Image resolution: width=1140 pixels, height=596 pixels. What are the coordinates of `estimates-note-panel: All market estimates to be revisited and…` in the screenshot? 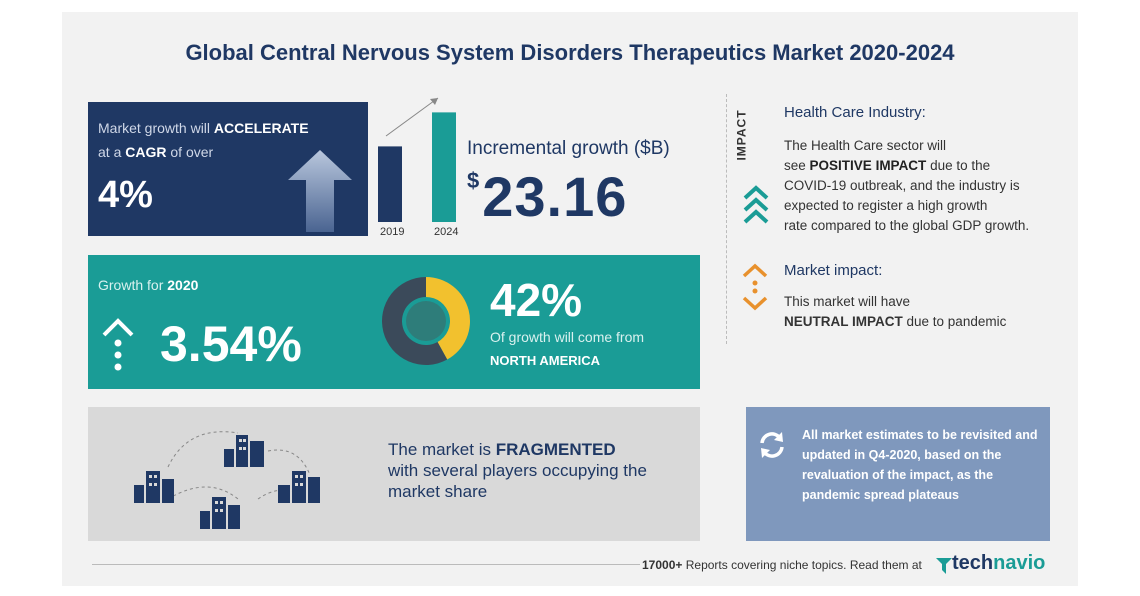 It's located at (898, 474).